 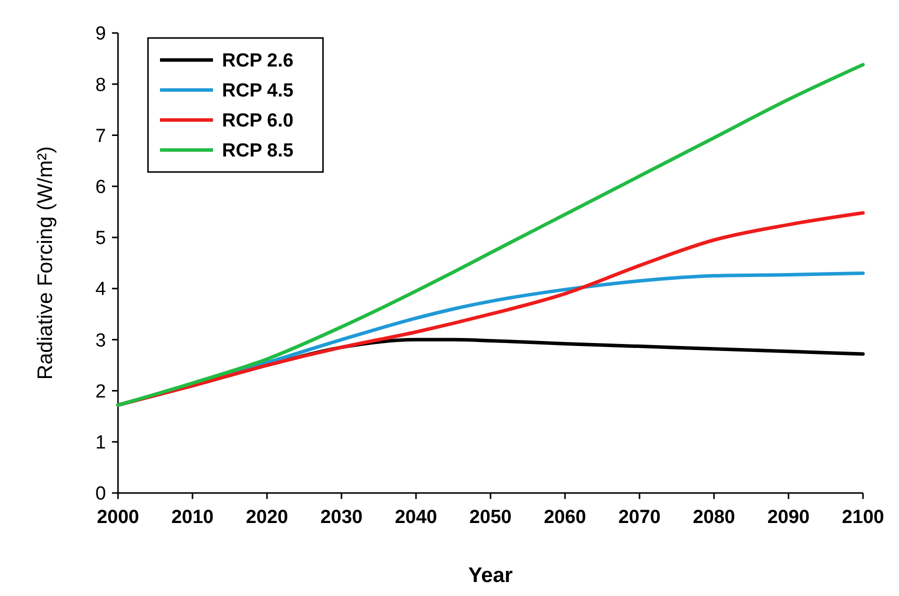 What do you see at coordinates (863, 517) in the screenshot?
I see `x-tick-label: 2100` at bounding box center [863, 517].